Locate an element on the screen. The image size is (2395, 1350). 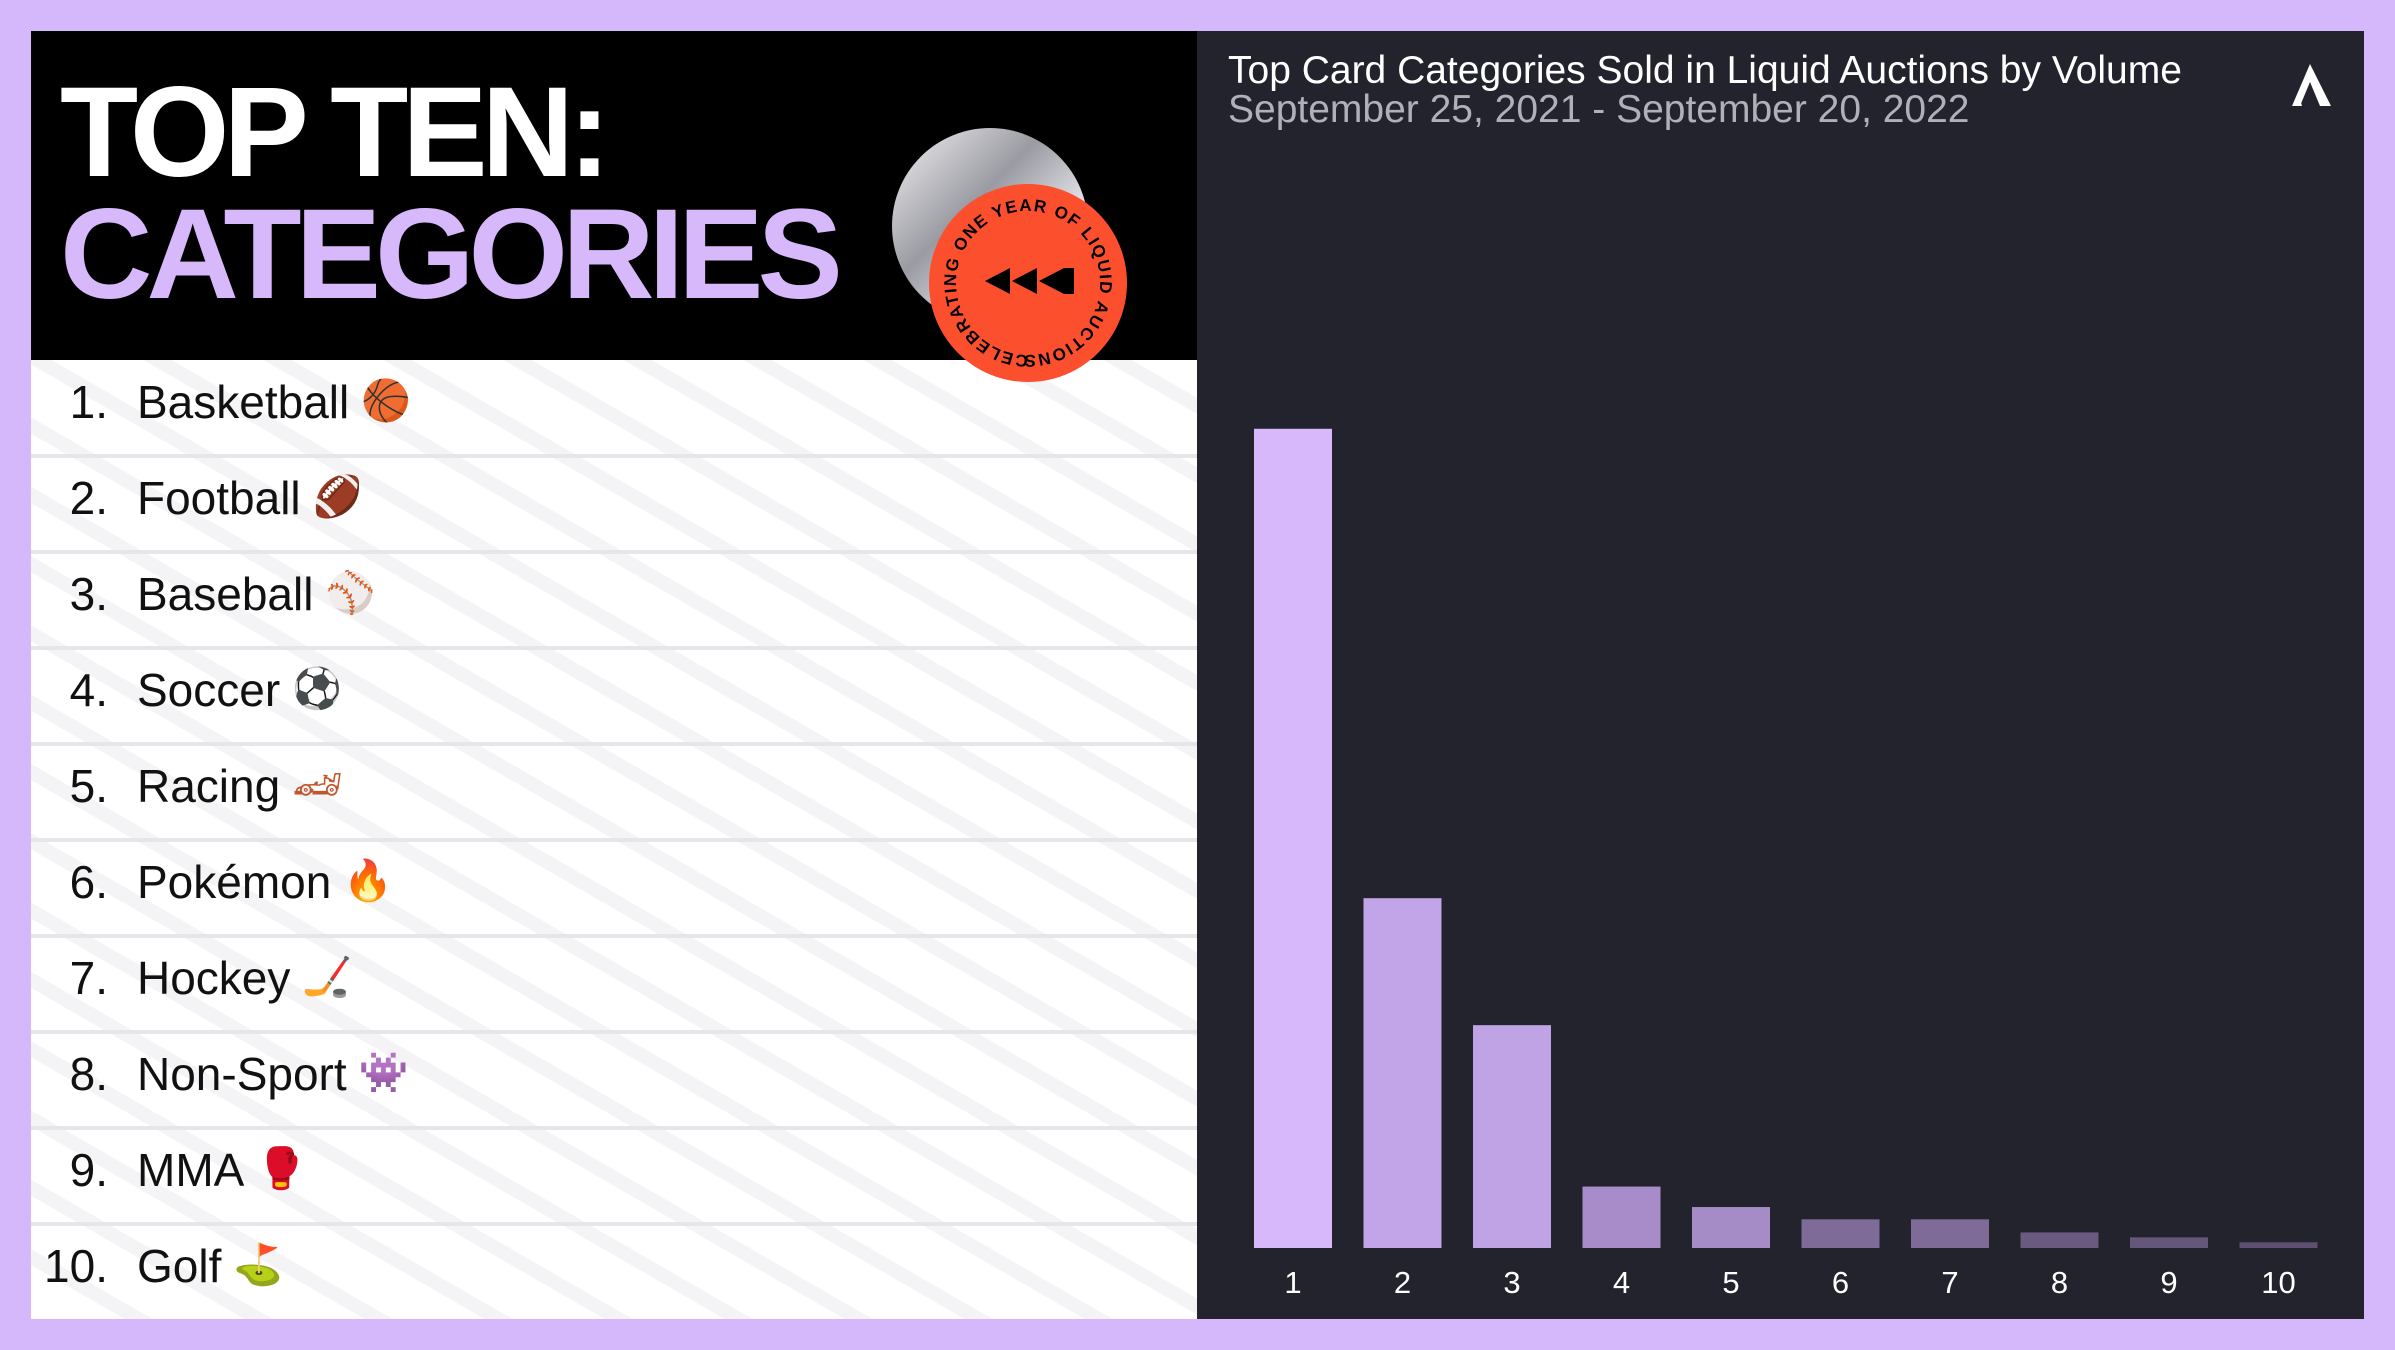
category-name: Football is located at coordinates (219, 498).